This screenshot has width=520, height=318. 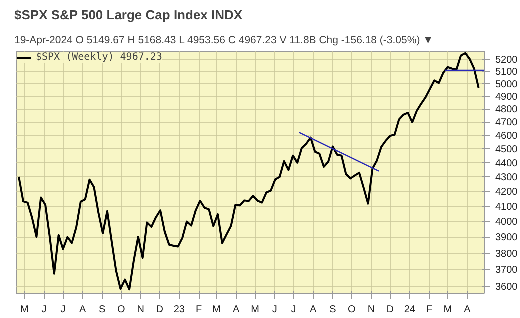 I want to click on y-tick-label: 3900, so click(x=507, y=238).